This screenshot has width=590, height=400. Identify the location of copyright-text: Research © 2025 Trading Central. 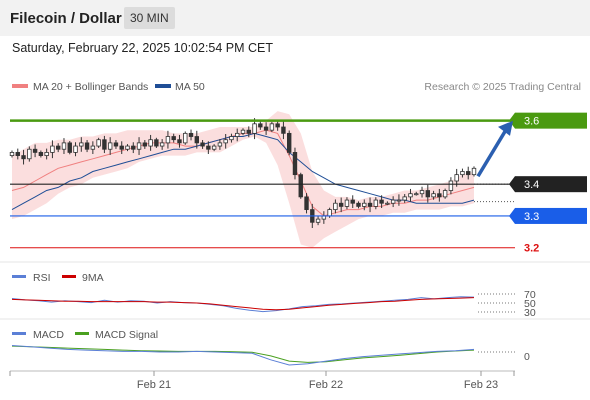
(502, 87).